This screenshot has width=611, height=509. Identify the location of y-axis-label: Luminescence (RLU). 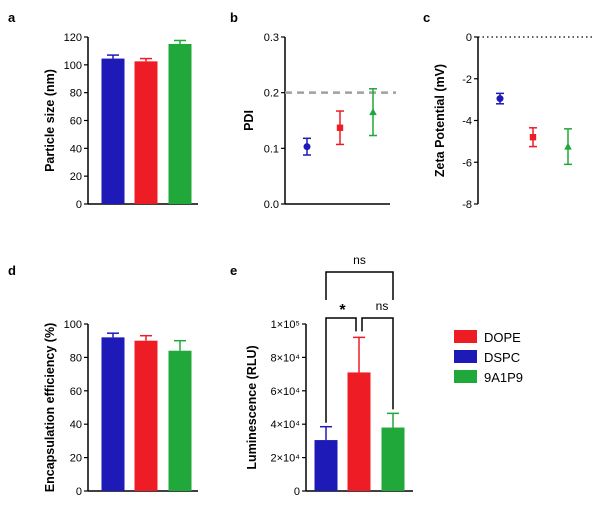
(252, 407).